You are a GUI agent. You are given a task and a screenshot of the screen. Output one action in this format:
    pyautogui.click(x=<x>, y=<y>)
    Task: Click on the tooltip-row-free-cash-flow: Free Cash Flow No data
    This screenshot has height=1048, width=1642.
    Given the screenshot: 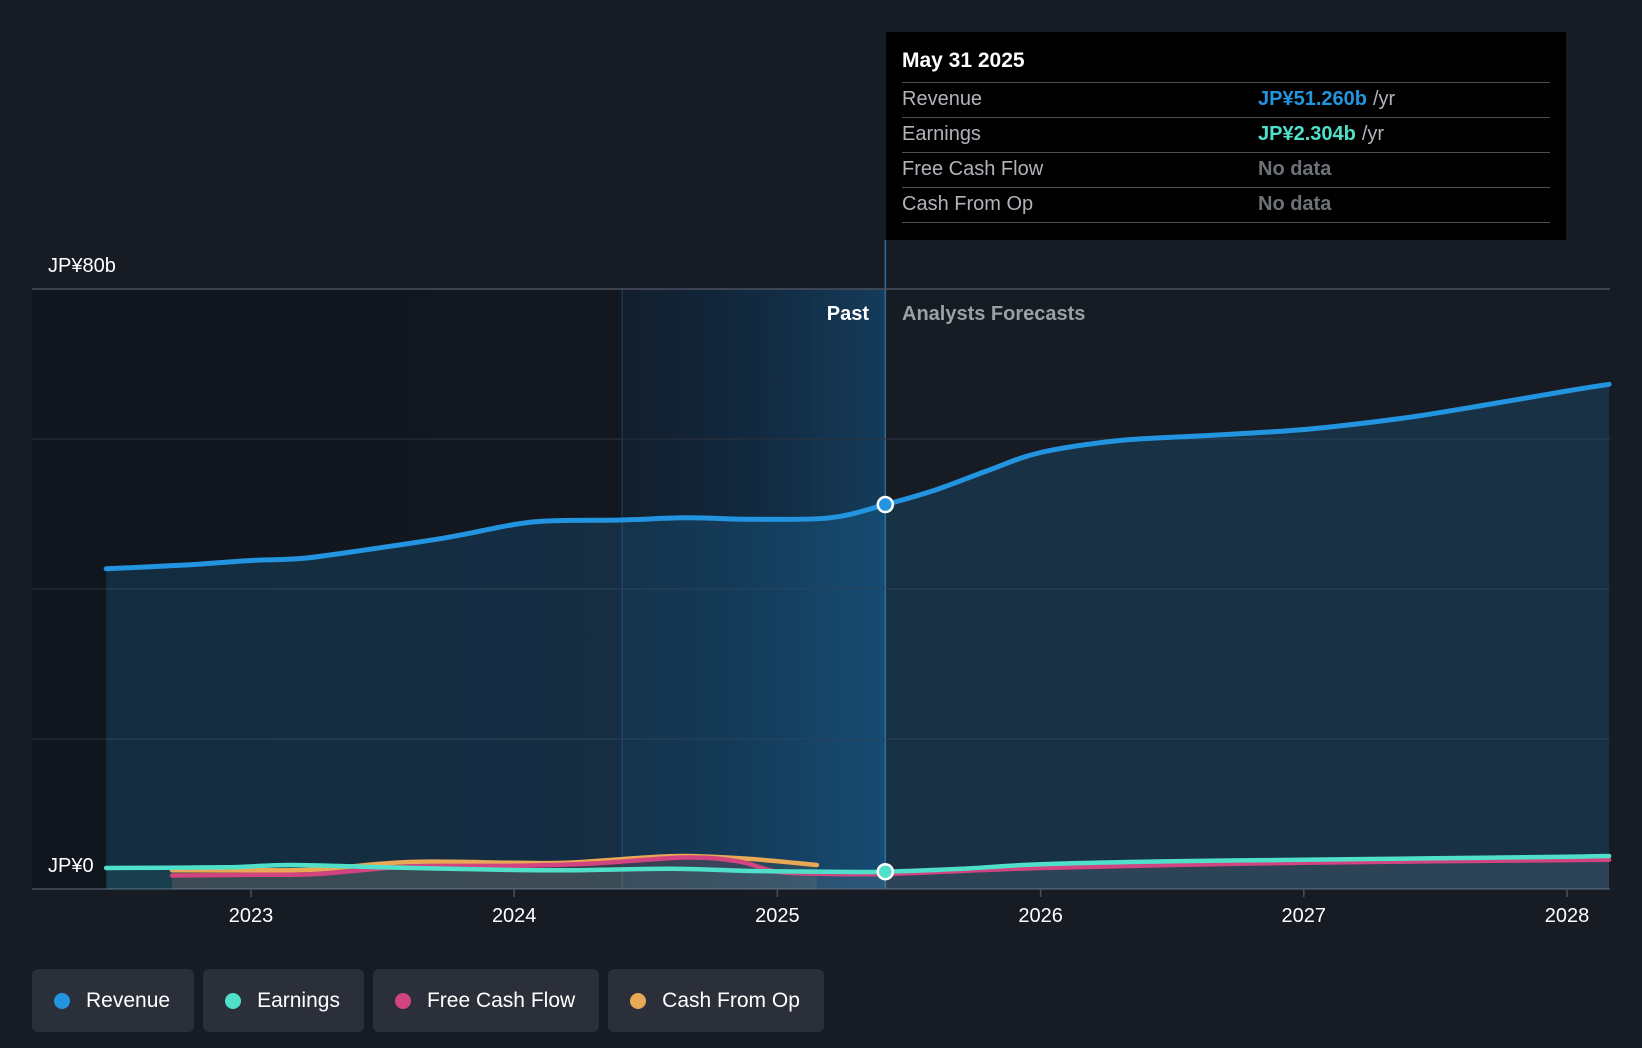 What is the action you would take?
    pyautogui.click(x=1226, y=170)
    